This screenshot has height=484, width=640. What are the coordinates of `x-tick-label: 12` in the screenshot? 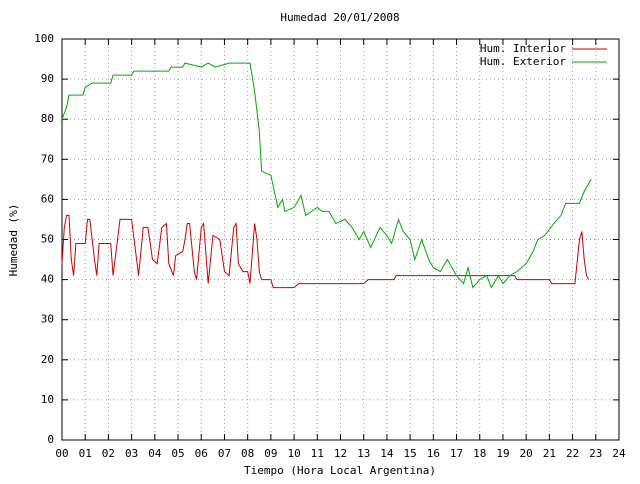 It's located at (340, 453).